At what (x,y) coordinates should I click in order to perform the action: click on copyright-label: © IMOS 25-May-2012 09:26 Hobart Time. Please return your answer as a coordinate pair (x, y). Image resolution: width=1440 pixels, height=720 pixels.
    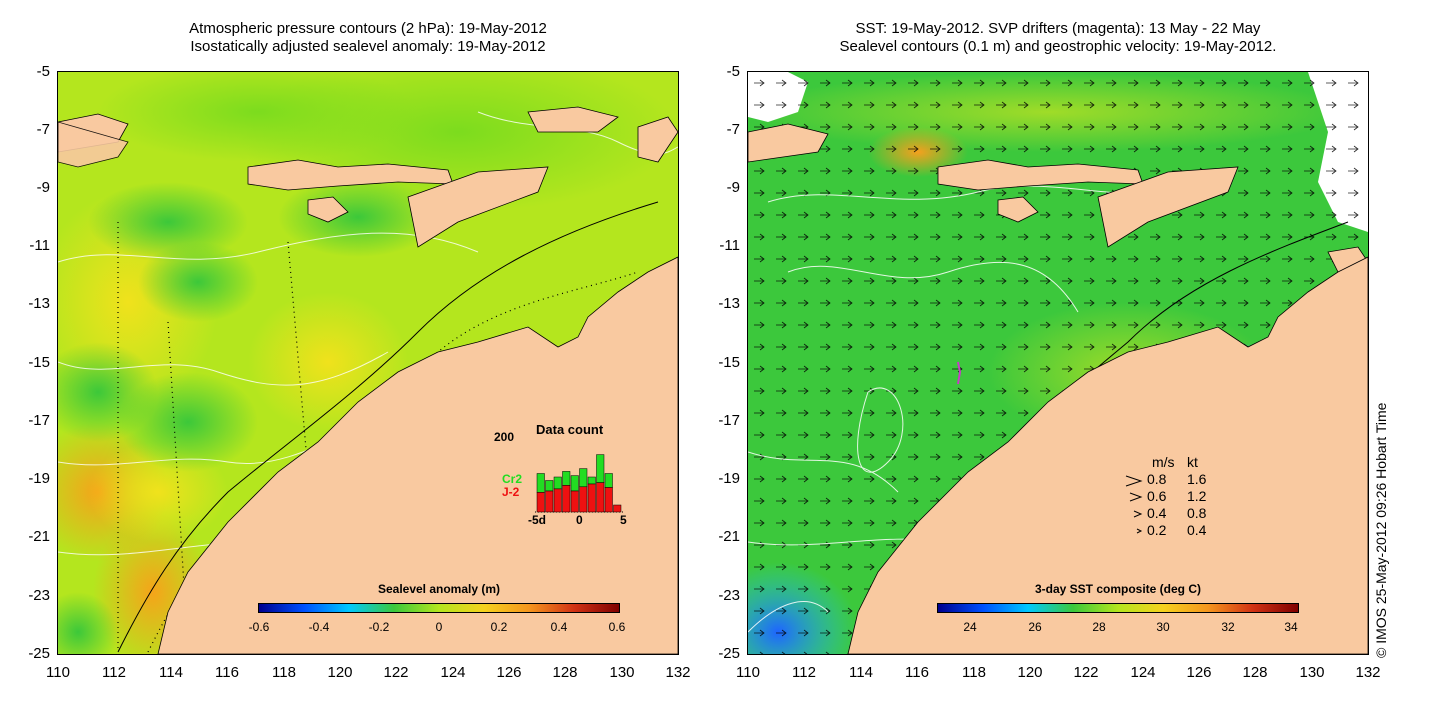
    Looking at the image, I should click on (1381, 530).